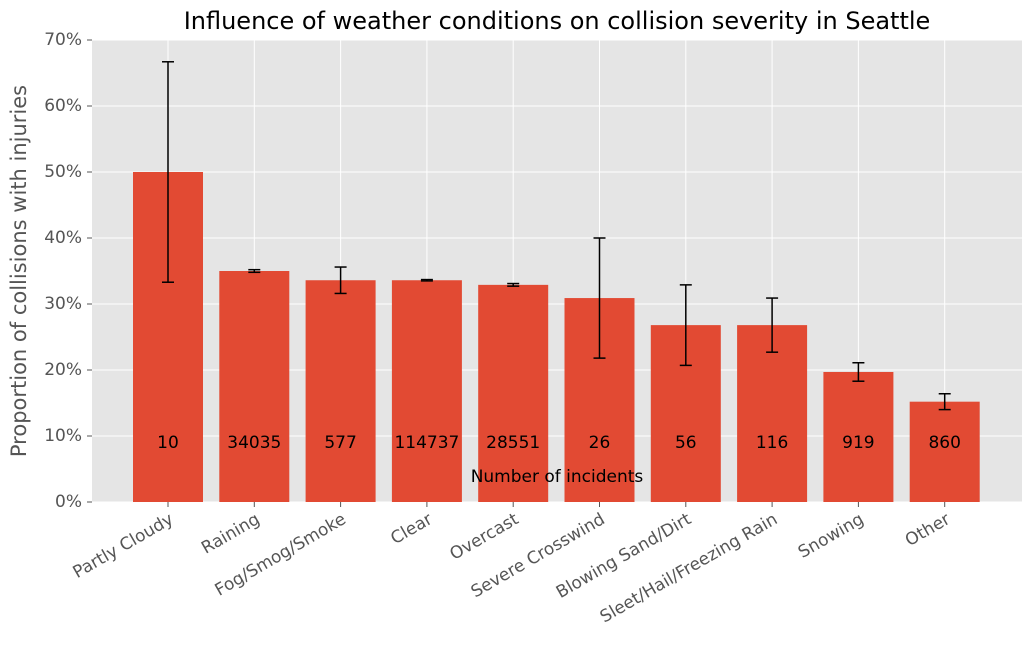 The width and height of the screenshot is (1031, 653). What do you see at coordinates (928, 529) in the screenshot?
I see `x-tick-label: Other` at bounding box center [928, 529].